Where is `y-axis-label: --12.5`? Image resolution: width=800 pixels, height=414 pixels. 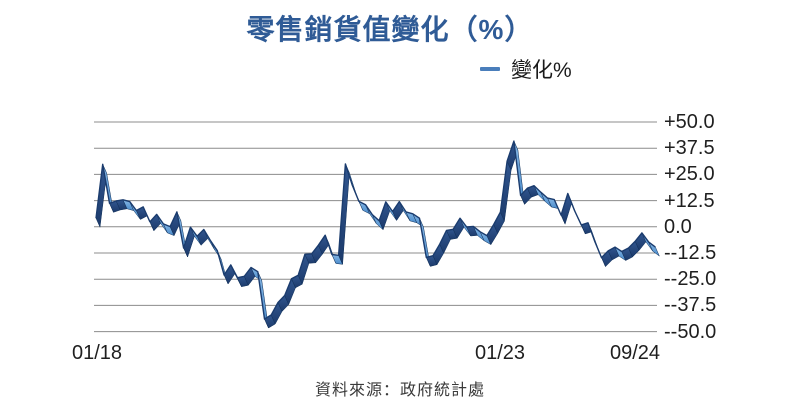
y-axis-label: --12.5 is located at coordinates (690, 253).